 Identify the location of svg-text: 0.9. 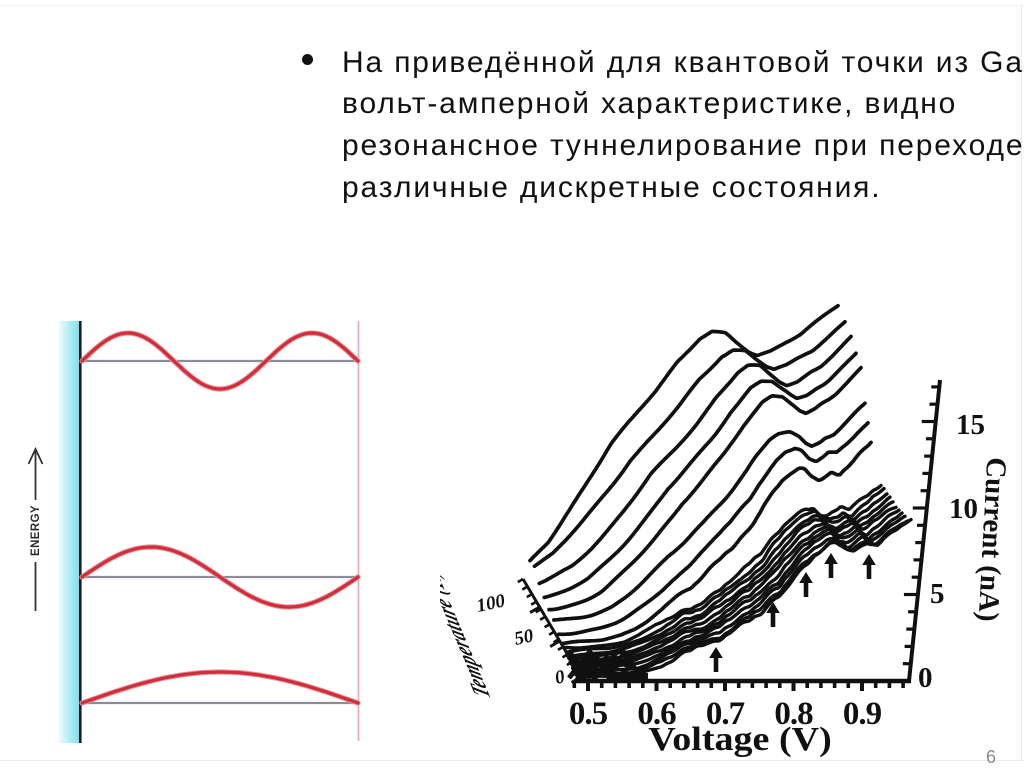
(862, 714).